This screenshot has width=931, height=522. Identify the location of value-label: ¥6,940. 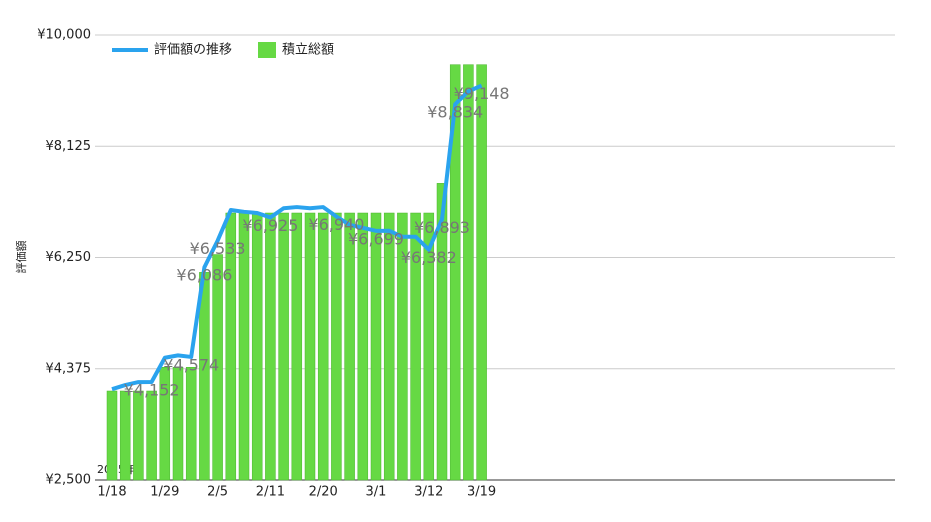
(336, 224).